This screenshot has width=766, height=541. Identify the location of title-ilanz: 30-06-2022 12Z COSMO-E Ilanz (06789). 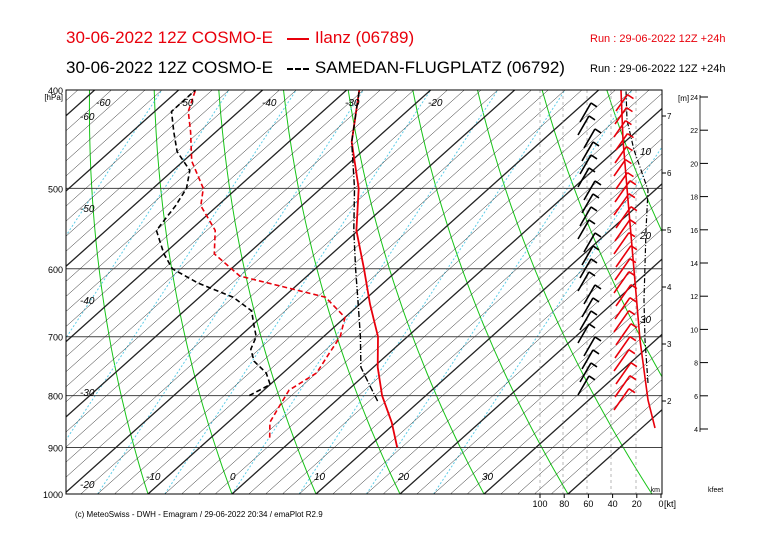
(240, 38).